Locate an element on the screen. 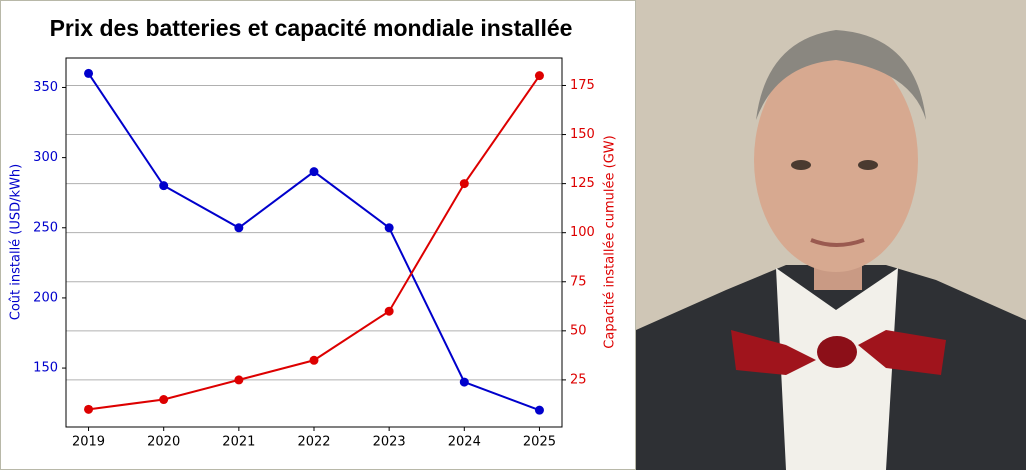 This screenshot has width=1026, height=470. y-tick-label: 300 is located at coordinates (45, 157).